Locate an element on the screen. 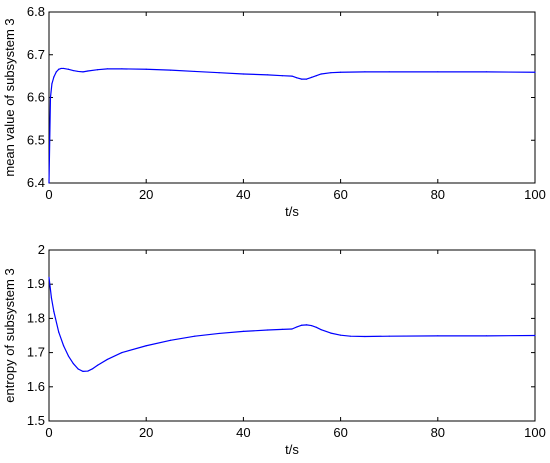 This screenshot has height=463, width=550. y-axis-label: entropy of subsystem 3 is located at coordinates (9, 335).